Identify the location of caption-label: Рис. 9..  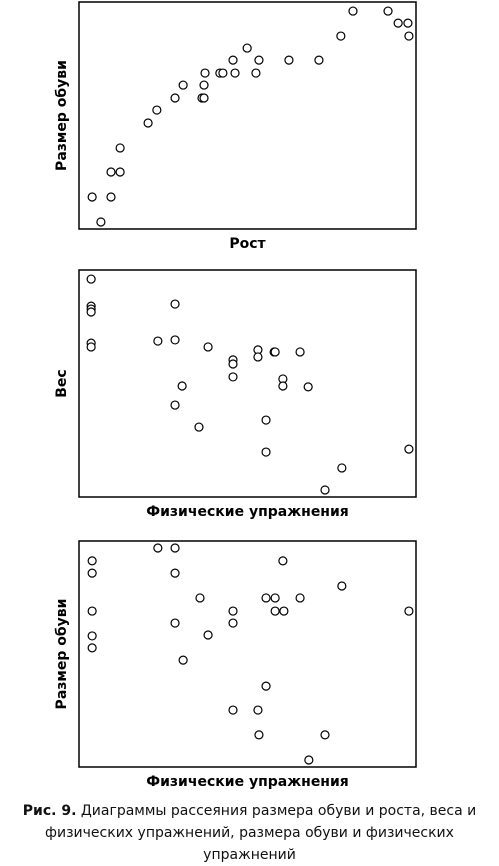
(49, 811).